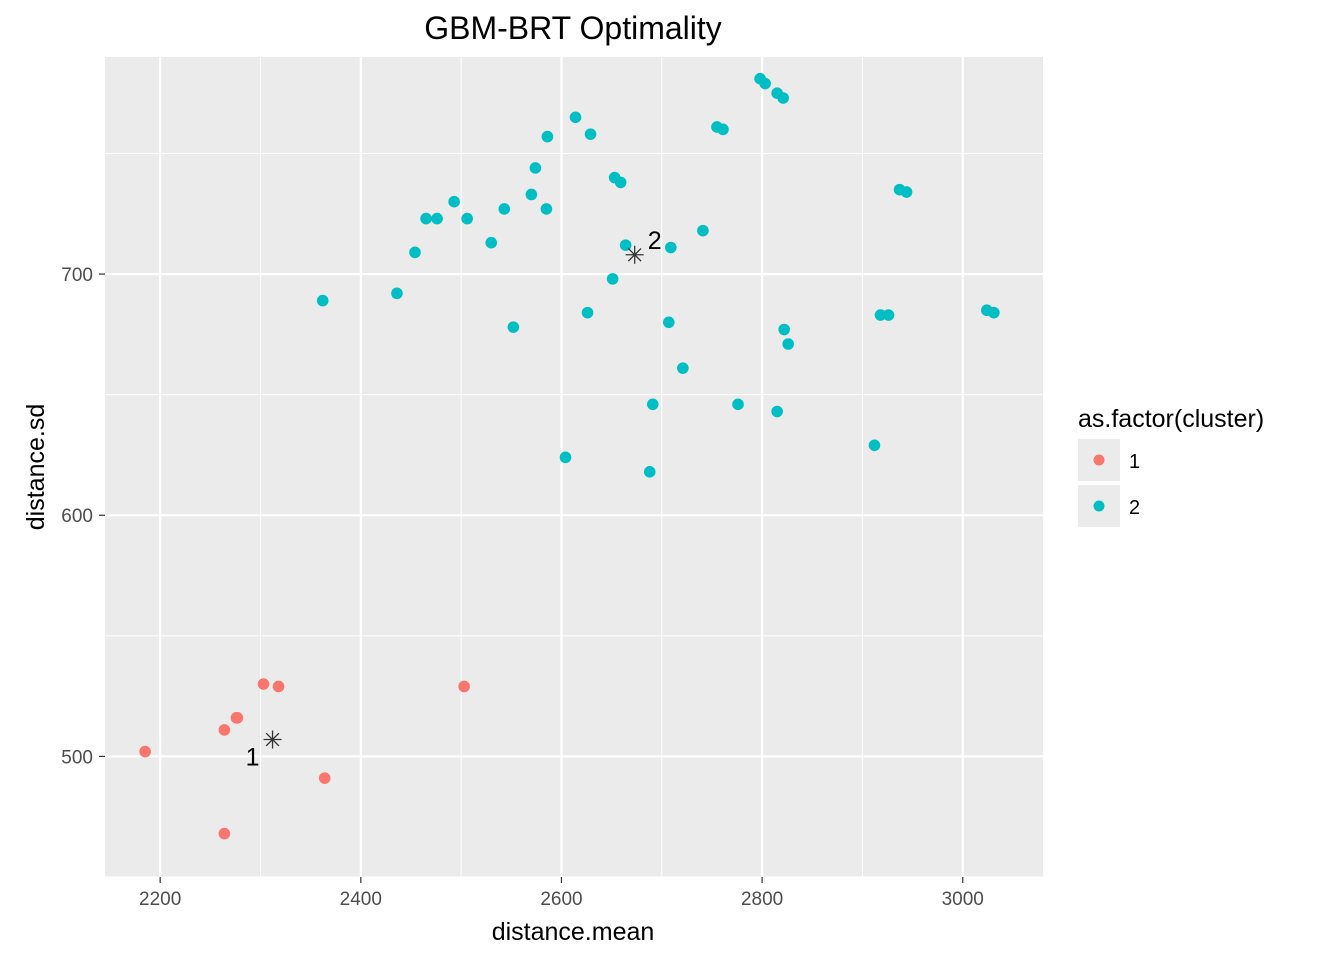 Image resolution: width=1344 pixels, height=960 pixels. I want to click on y-axis-ticks: 500 600 700, so click(83, 516).